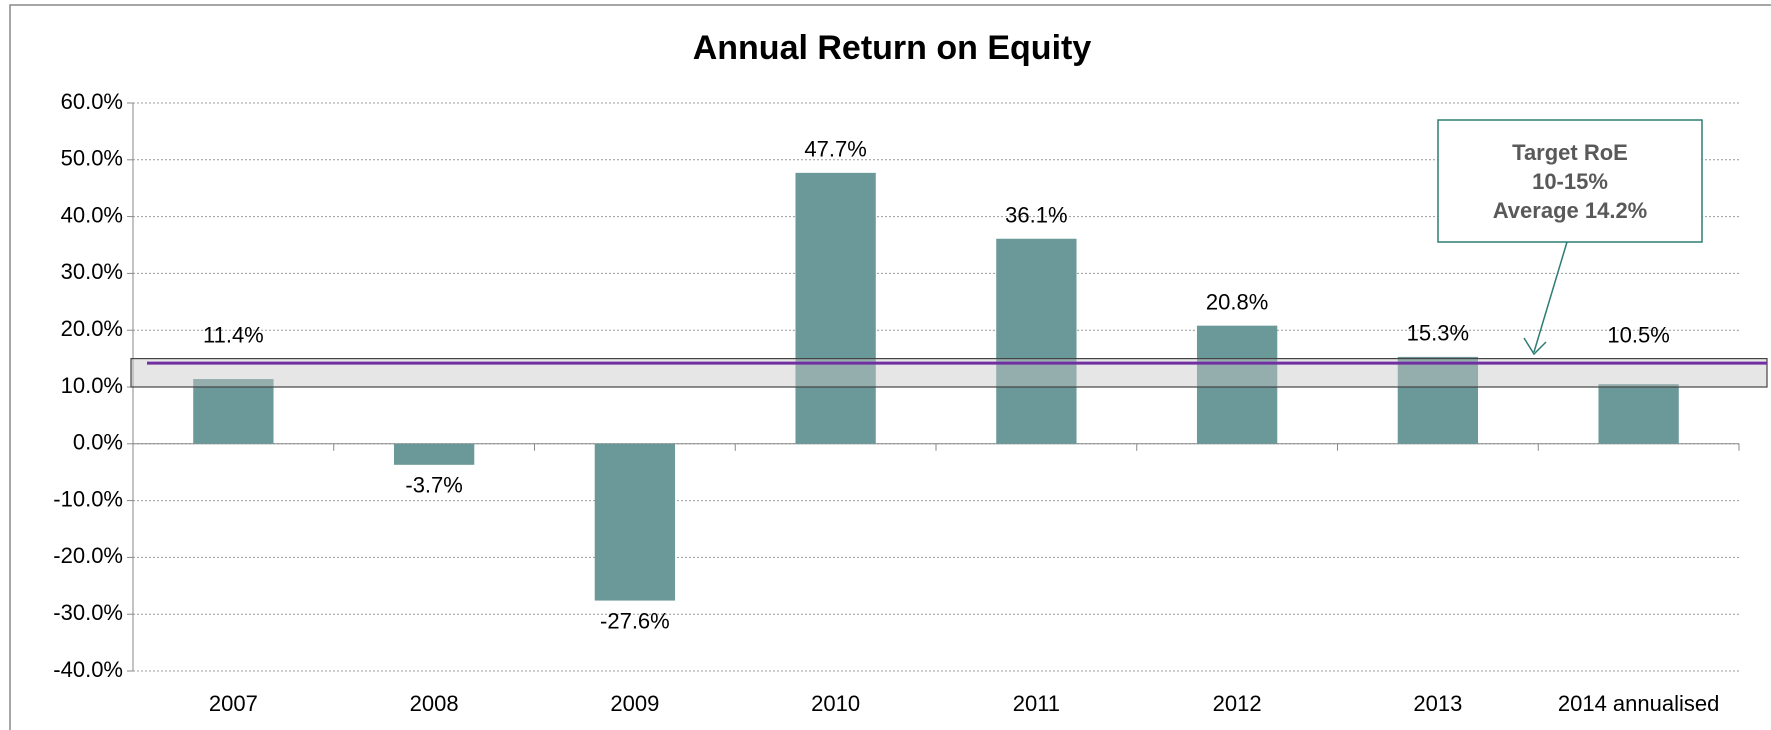  What do you see at coordinates (1550, 297) in the screenshot?
I see `annotation-arrow` at bounding box center [1550, 297].